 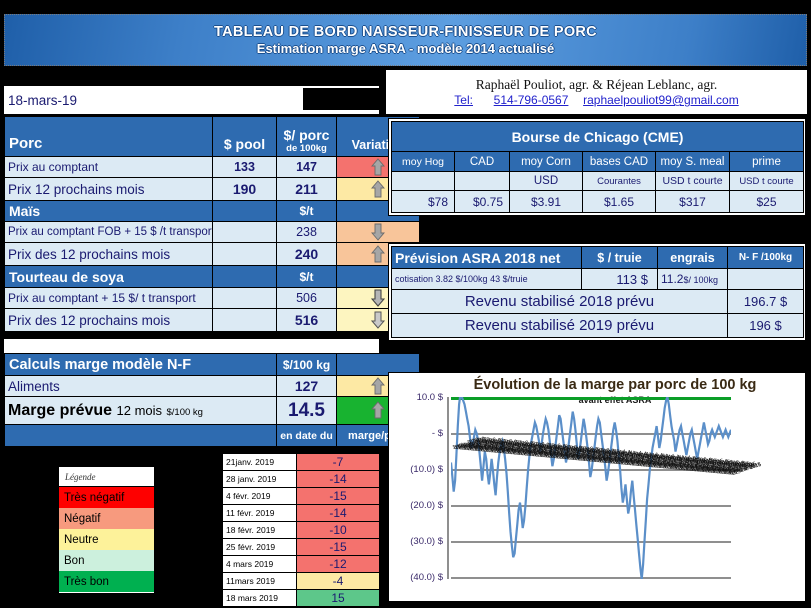 What do you see at coordinates (423, 181) in the screenshot?
I see `cme-unit-moy-hog` at bounding box center [423, 181].